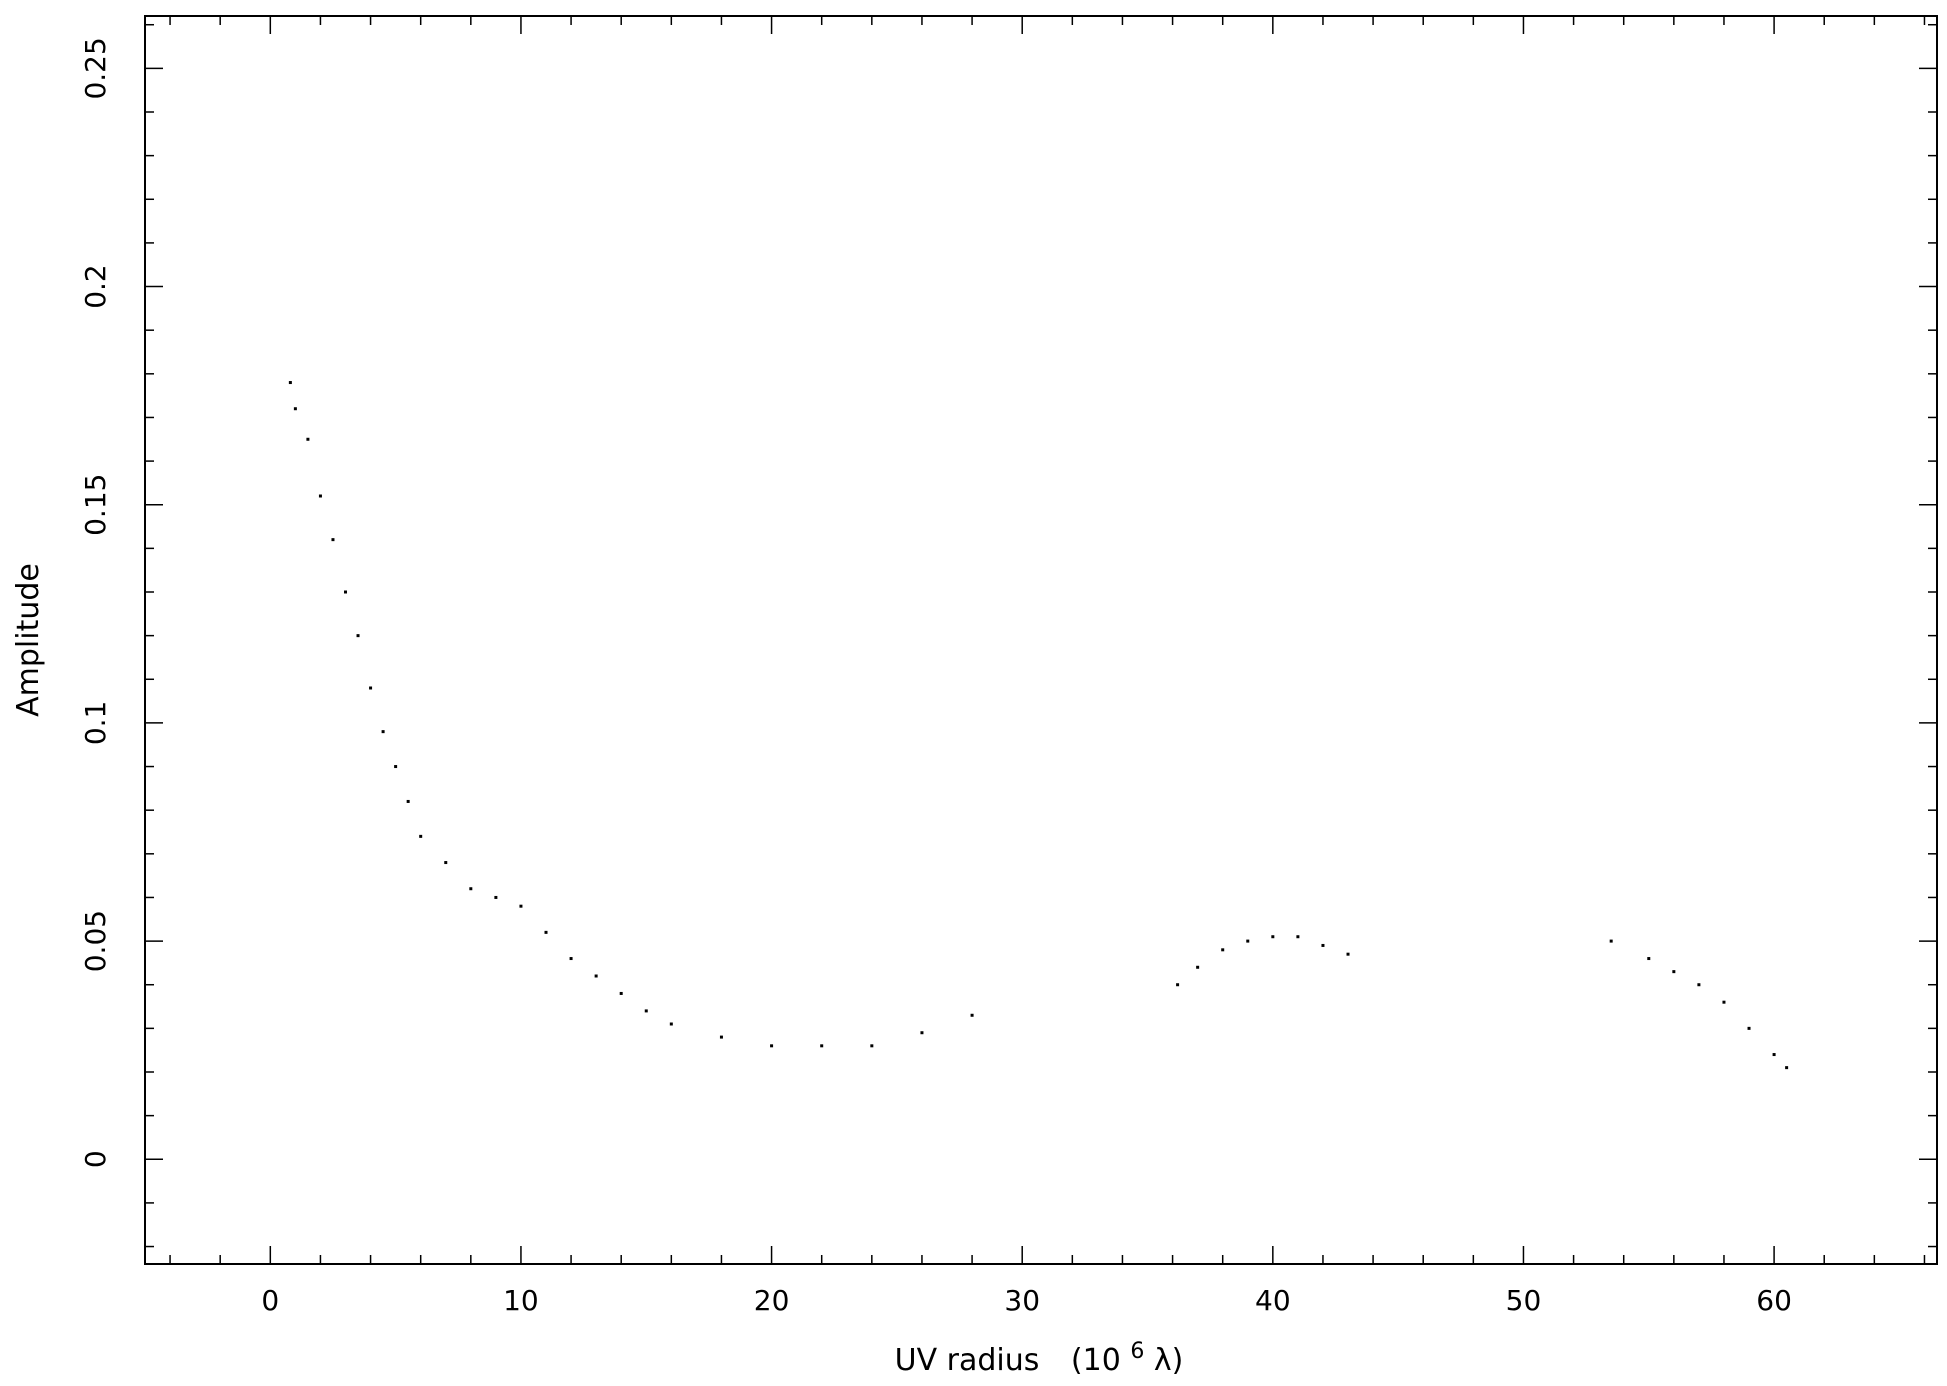  What do you see at coordinates (1096, 1360) in the screenshot?
I see `x-axis-title-unit-prefix: (10` at bounding box center [1096, 1360].